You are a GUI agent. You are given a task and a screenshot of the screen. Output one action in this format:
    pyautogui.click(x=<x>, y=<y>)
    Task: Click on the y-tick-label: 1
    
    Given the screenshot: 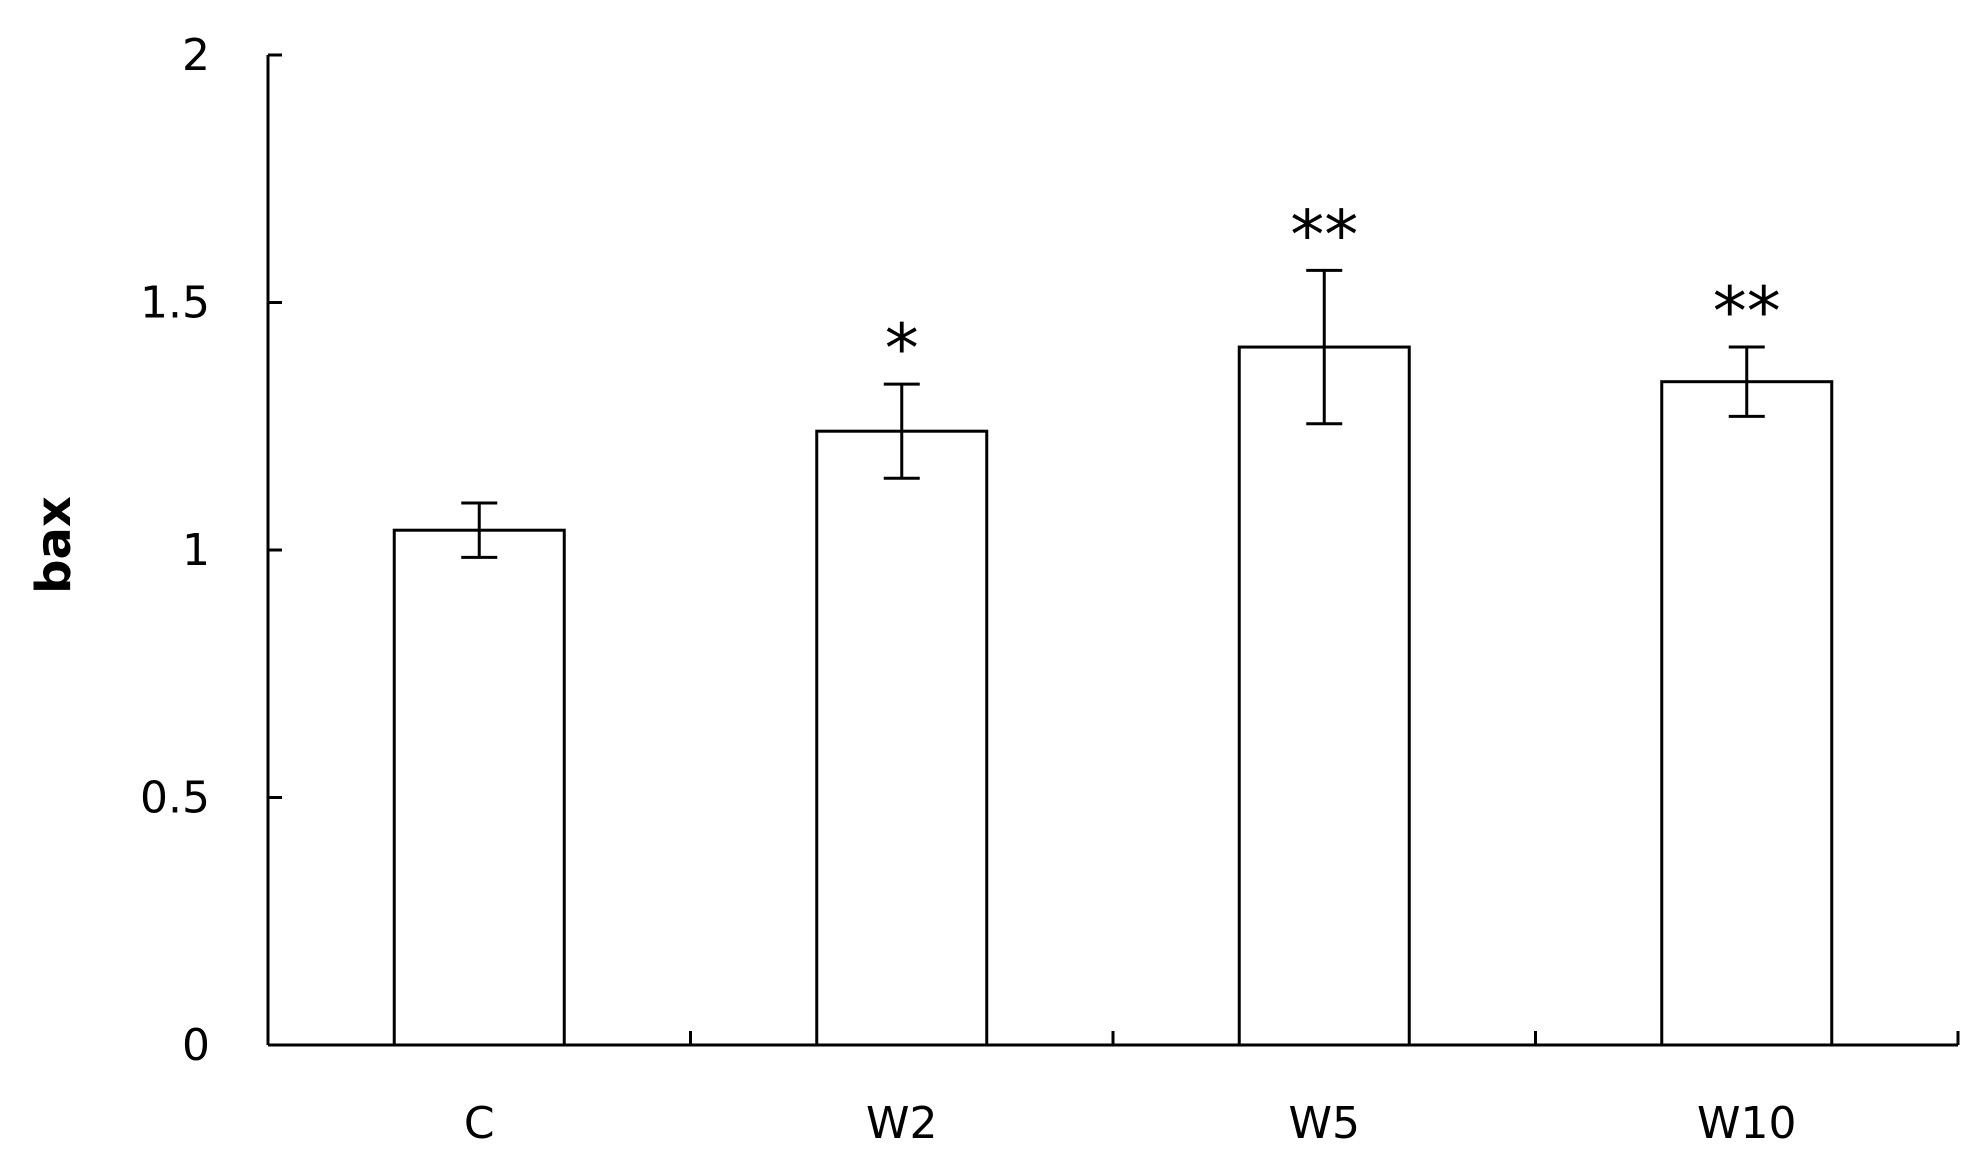 What is the action you would take?
    pyautogui.click(x=196, y=550)
    